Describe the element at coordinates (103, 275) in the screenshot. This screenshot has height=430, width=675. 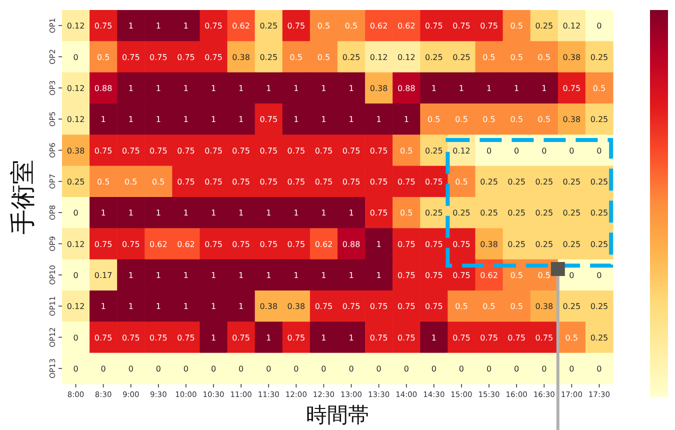
I see `data-label: 0.17` at that location.